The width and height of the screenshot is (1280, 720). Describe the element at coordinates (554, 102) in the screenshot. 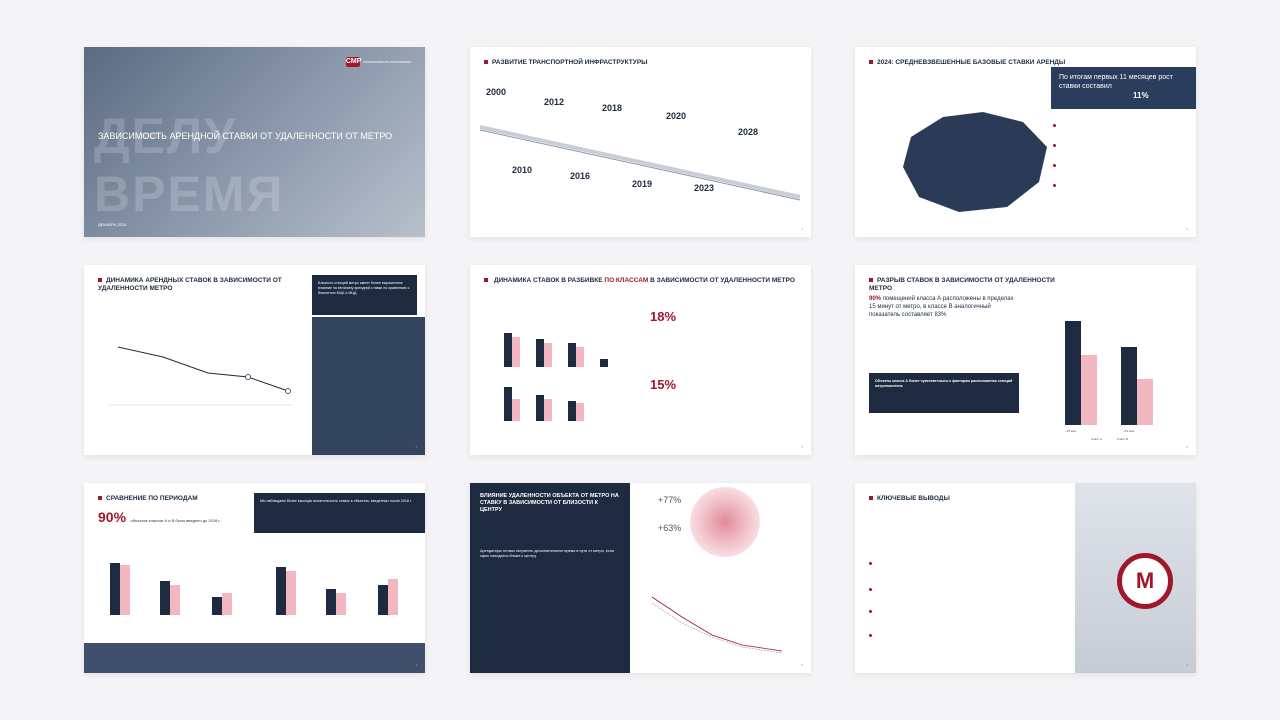

I see `year-2012: 2012` at that location.